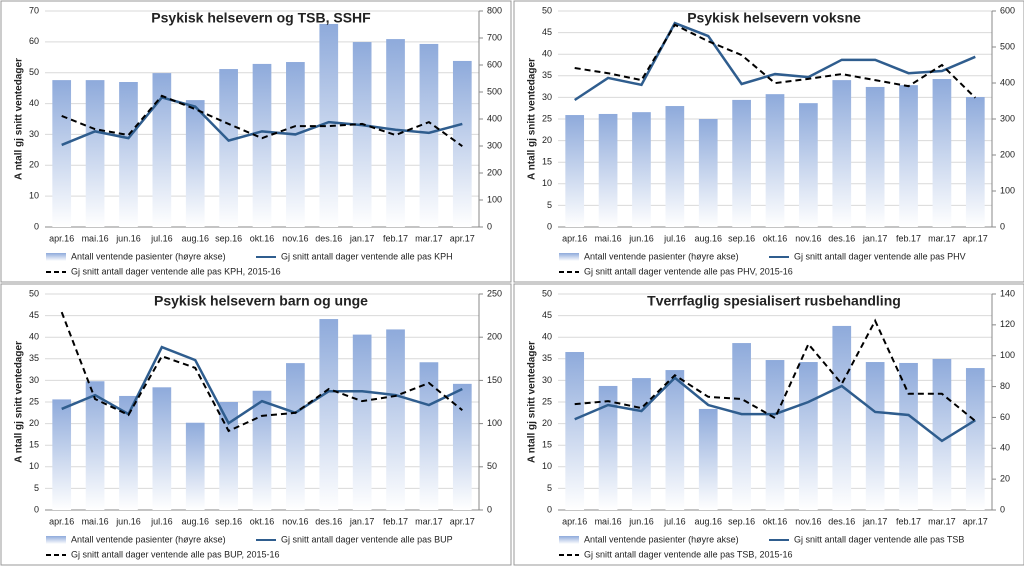  What do you see at coordinates (462, 521) in the screenshot?
I see `x-tick-label: apr.17` at bounding box center [462, 521].